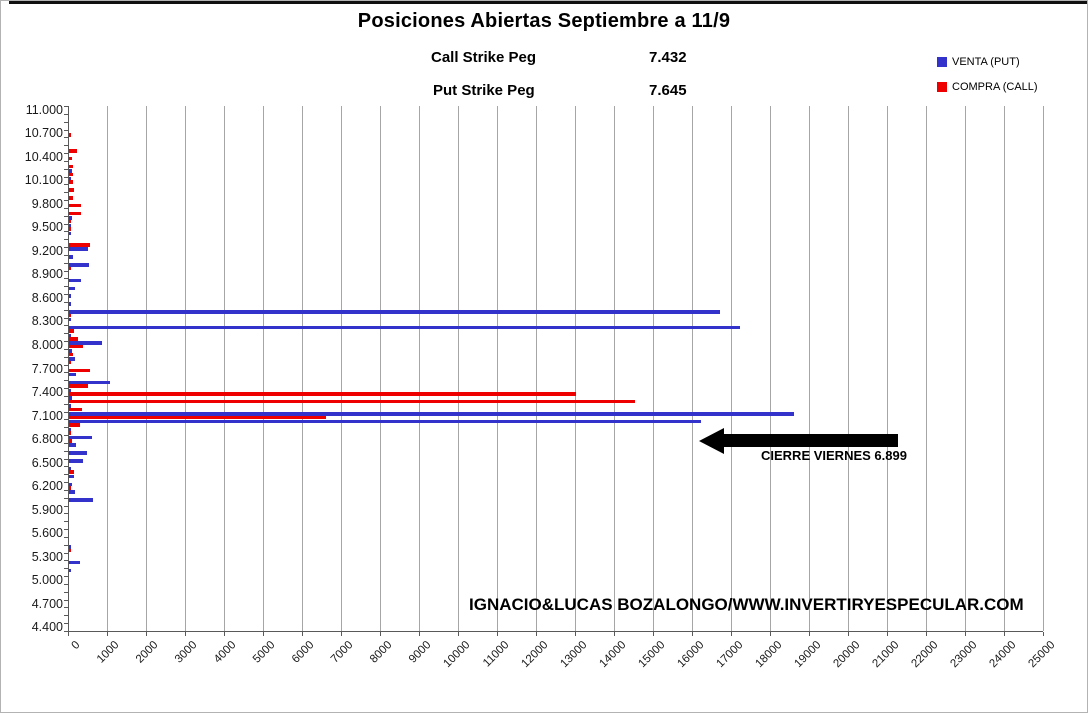 This screenshot has width=1088, height=713. I want to click on y-tick-label: 7.400, so click(47, 392).